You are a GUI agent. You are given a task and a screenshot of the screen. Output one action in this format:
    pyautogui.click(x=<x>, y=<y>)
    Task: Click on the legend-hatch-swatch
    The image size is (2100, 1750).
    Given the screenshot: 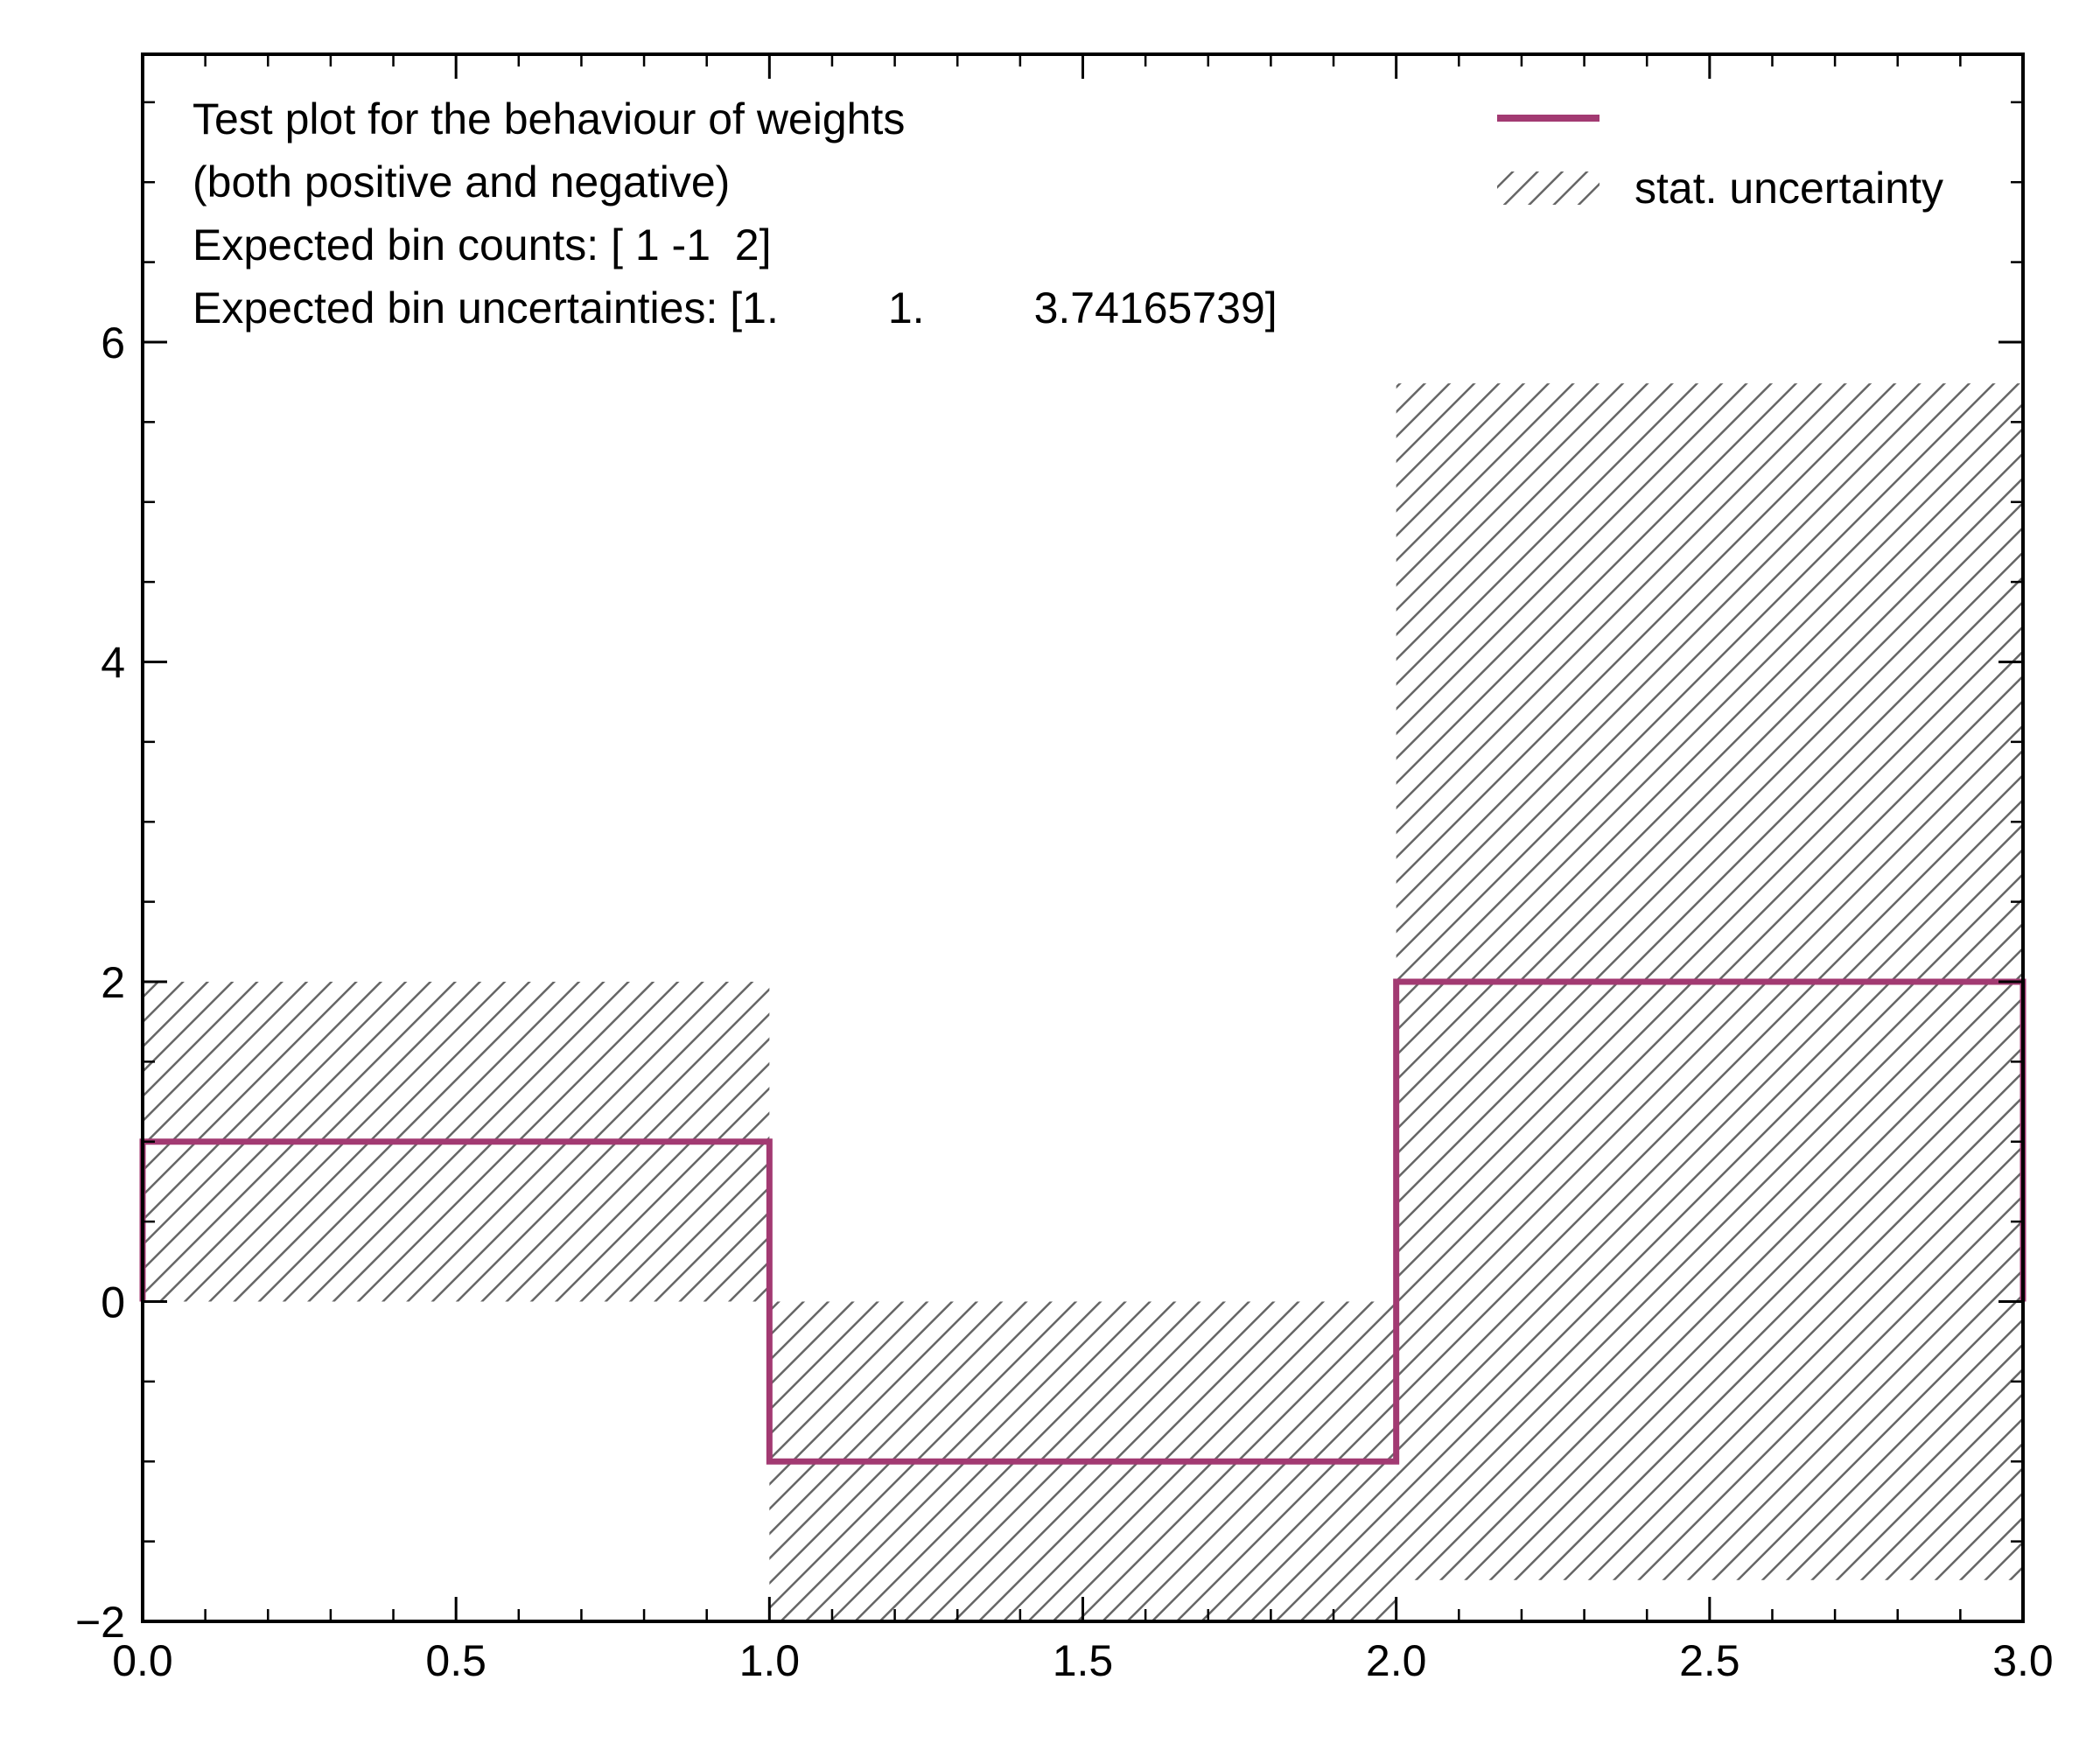 What is the action you would take?
    pyautogui.click(x=1548, y=188)
    